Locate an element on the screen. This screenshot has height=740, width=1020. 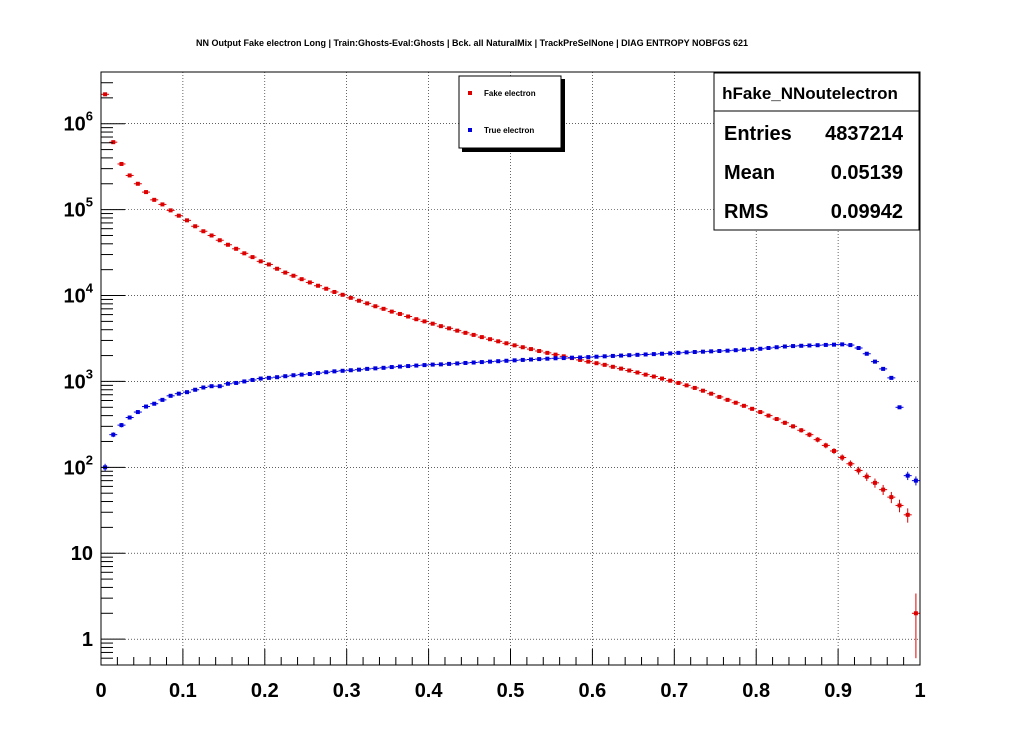
stats-box-frame is located at coordinates (816, 151).